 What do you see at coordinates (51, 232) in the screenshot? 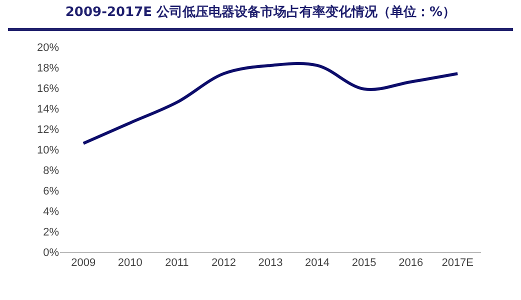
I see `y-tick-label: 2%` at bounding box center [51, 232].